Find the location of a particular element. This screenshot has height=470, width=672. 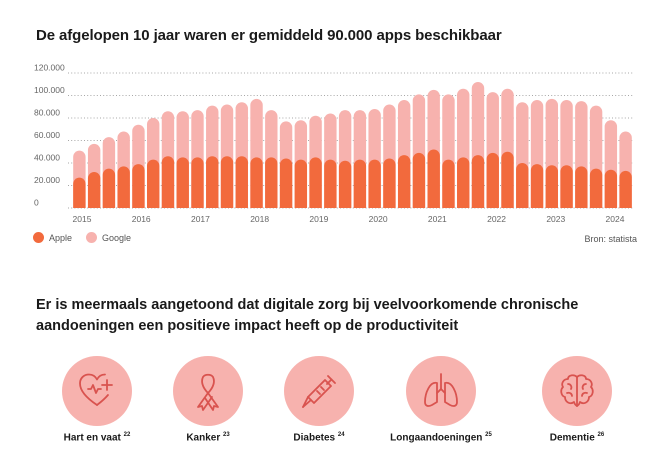

legend-item-google: Google is located at coordinates (108, 237).